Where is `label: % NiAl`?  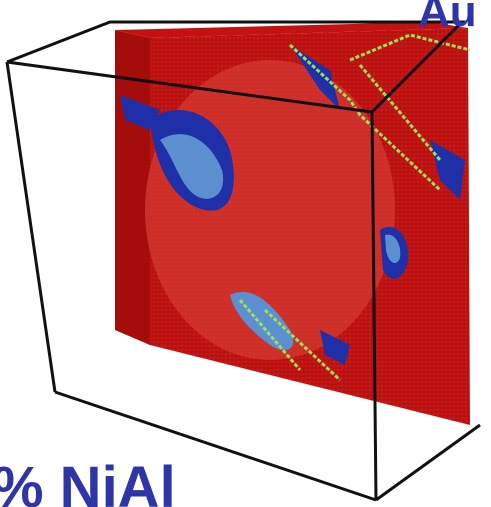 label: % NiAl is located at coordinates (88, 481).